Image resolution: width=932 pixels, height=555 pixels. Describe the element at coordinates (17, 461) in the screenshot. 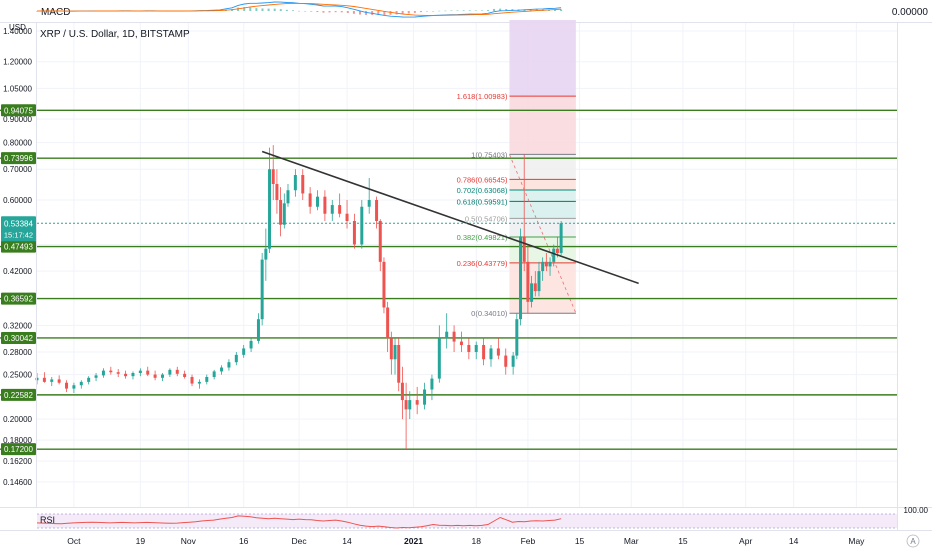

I see `price-tick-label: 0.16200` at that location.